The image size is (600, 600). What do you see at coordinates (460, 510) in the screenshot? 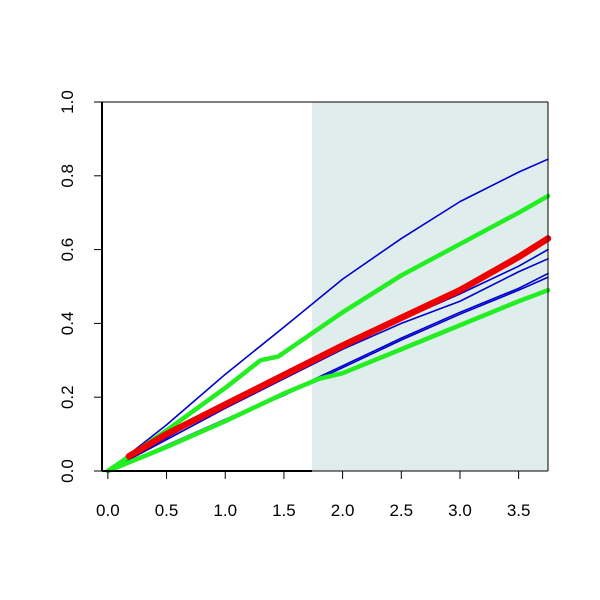
I see `x-tick-label-6: 3.0` at bounding box center [460, 510].